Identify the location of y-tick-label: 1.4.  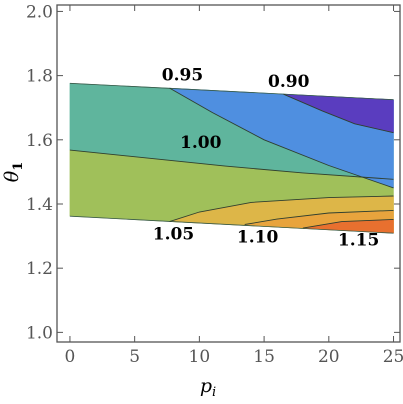
(39, 205).